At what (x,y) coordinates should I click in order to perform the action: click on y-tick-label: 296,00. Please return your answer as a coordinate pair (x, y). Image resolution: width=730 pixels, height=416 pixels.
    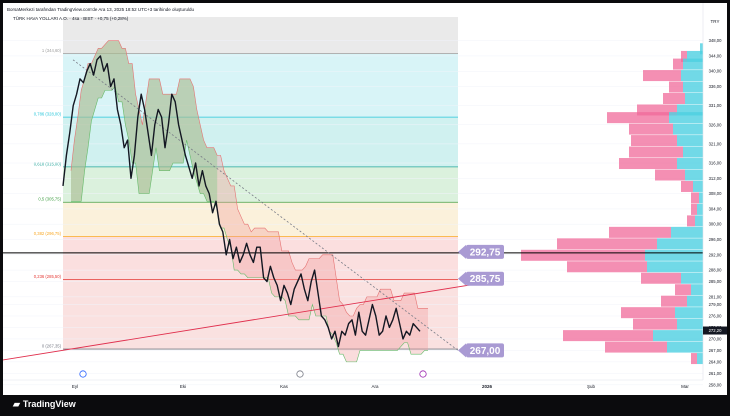
    Looking at the image, I should click on (715, 239).